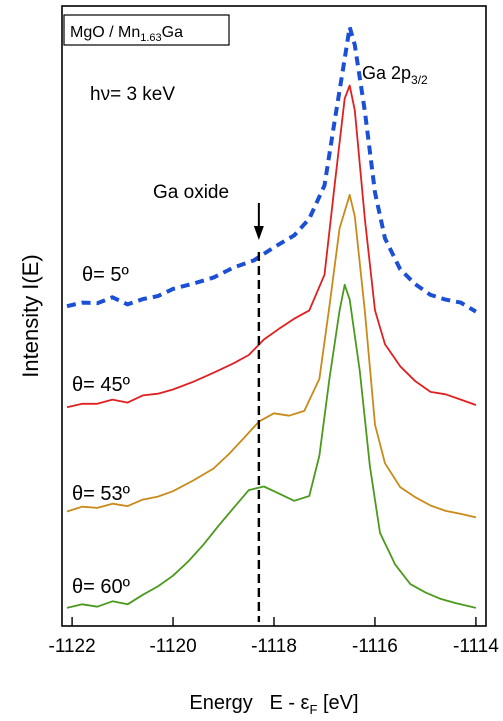 The height and width of the screenshot is (721, 503). Describe the element at coordinates (249, 703) in the screenshot. I see `x-axis-label-main: Energy E - ε` at that location.